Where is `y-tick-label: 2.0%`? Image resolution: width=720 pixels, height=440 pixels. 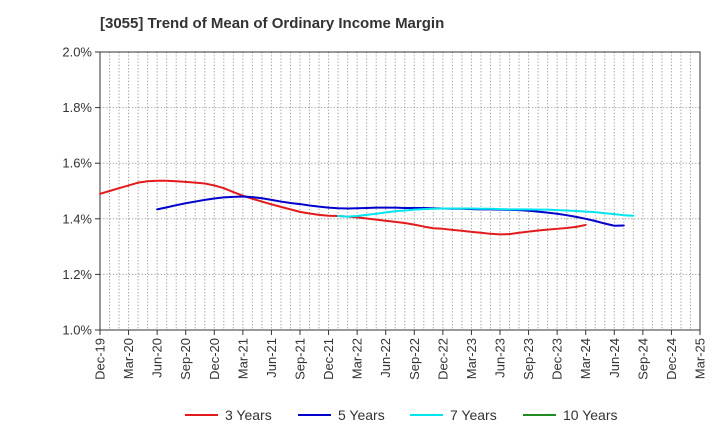
y-tick-label: 2.0% is located at coordinates (77, 52).